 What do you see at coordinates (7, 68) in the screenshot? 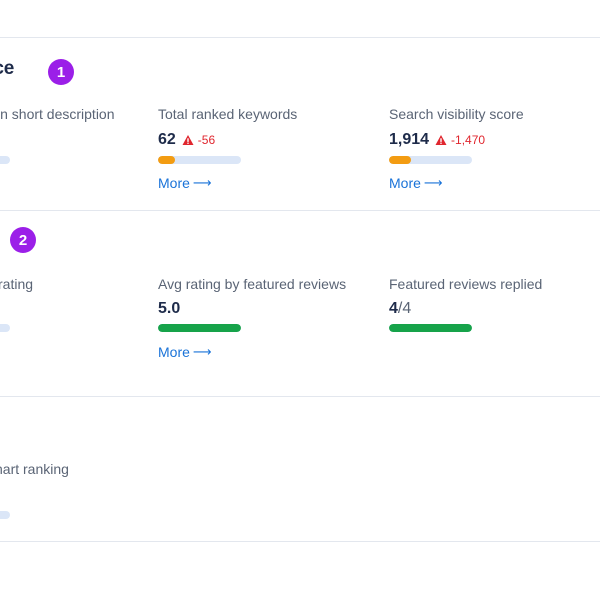
I see `section-title: nce` at bounding box center [7, 68].